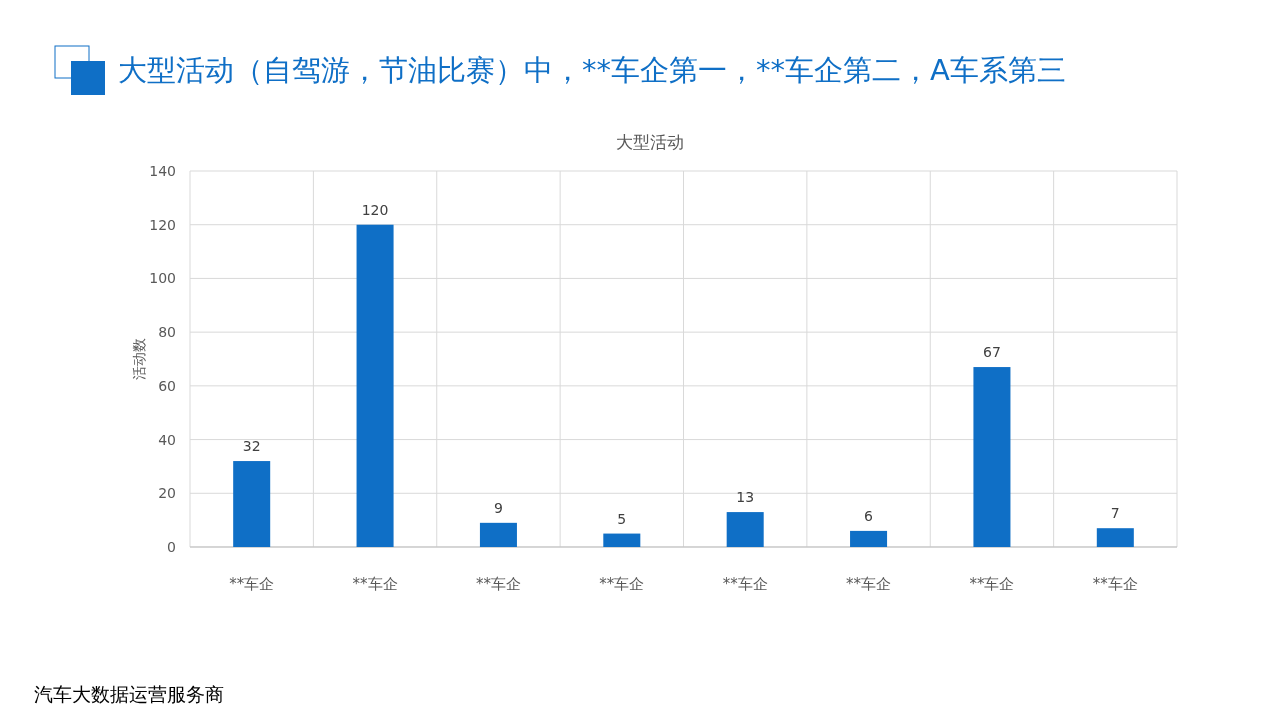  I want to click on chart-subtitle: 大型活动, so click(650, 142).